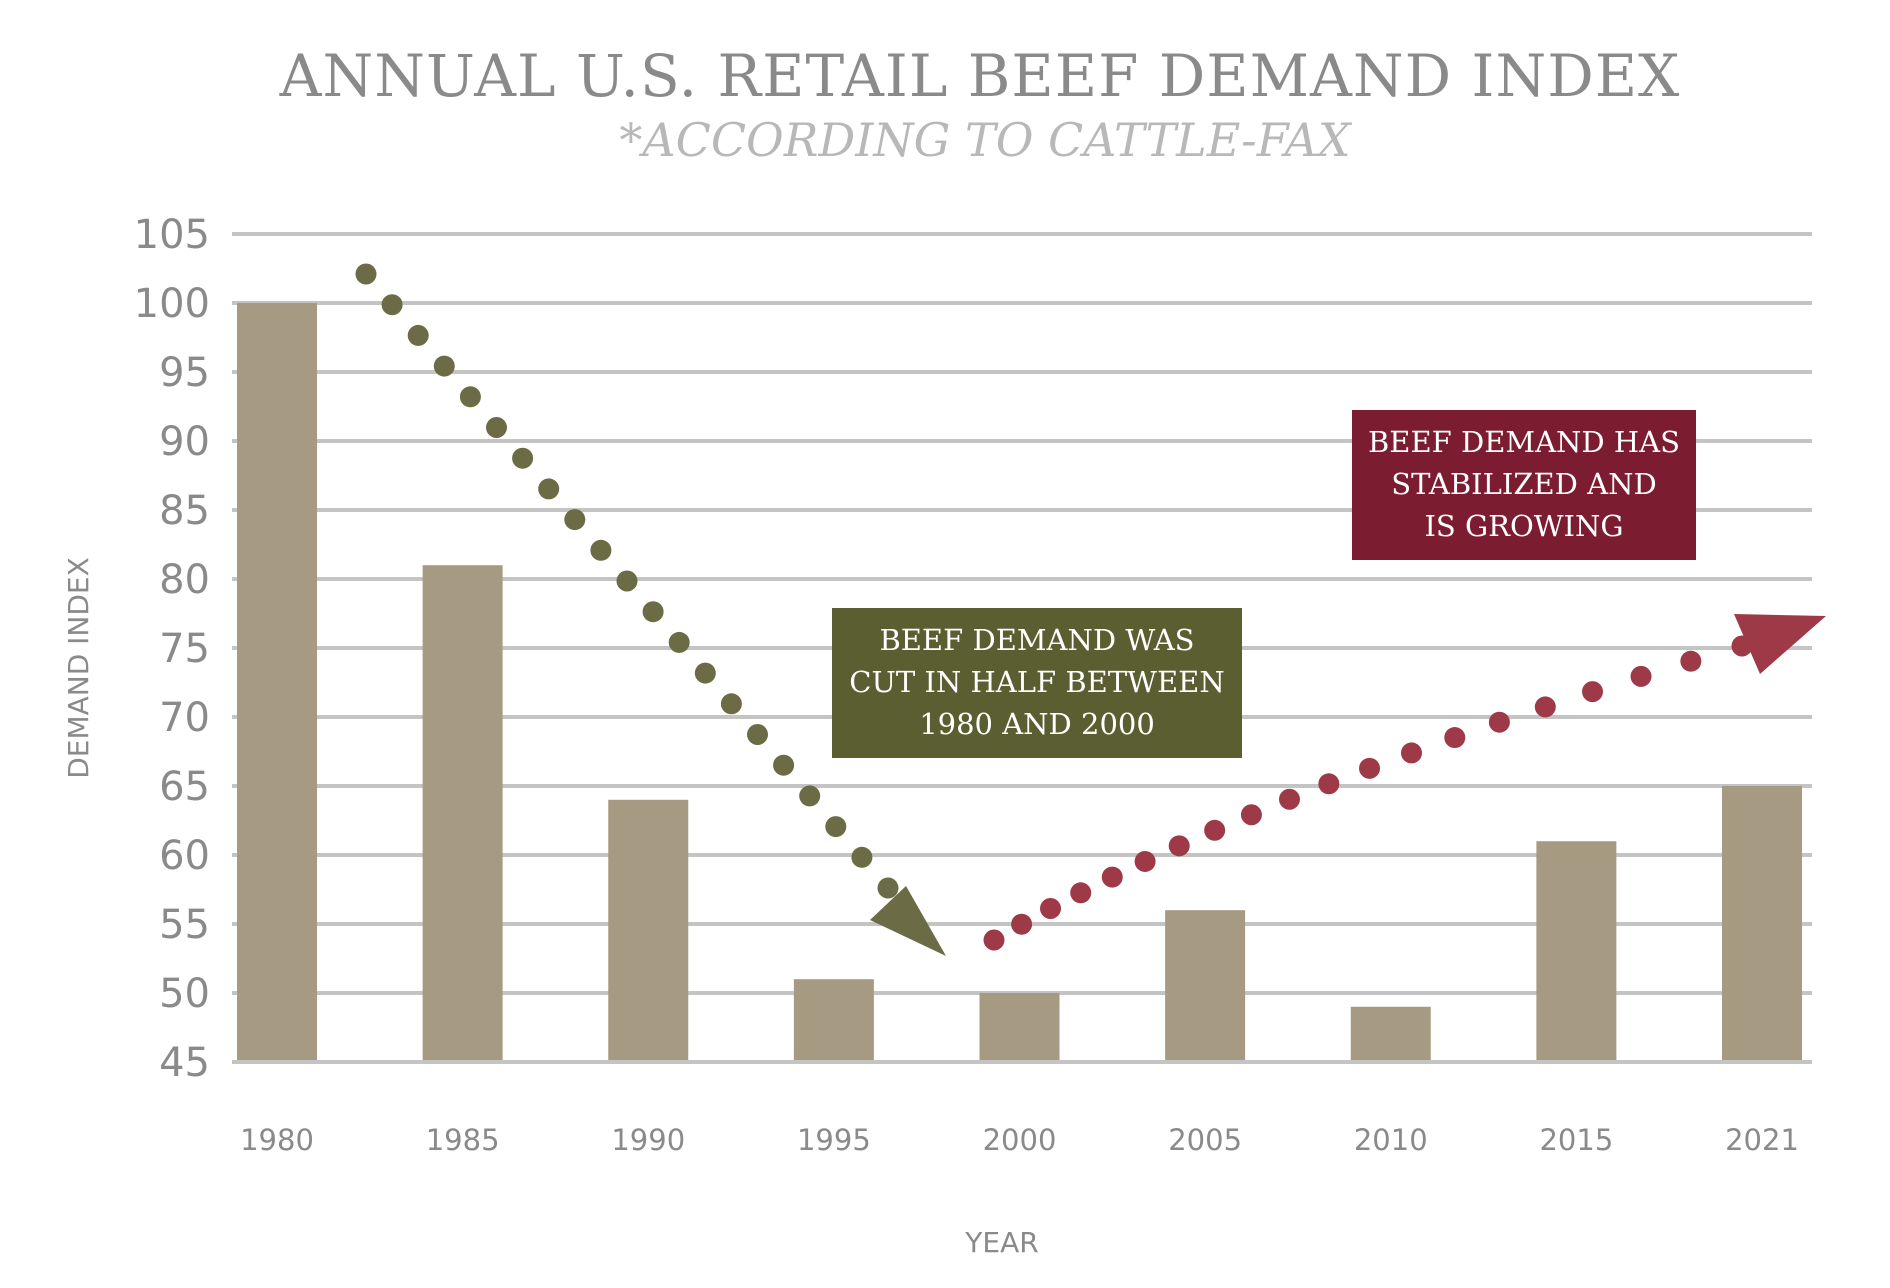 The width and height of the screenshot is (1890, 1288). I want to click on x-tick-label: 1995, so click(834, 1140).